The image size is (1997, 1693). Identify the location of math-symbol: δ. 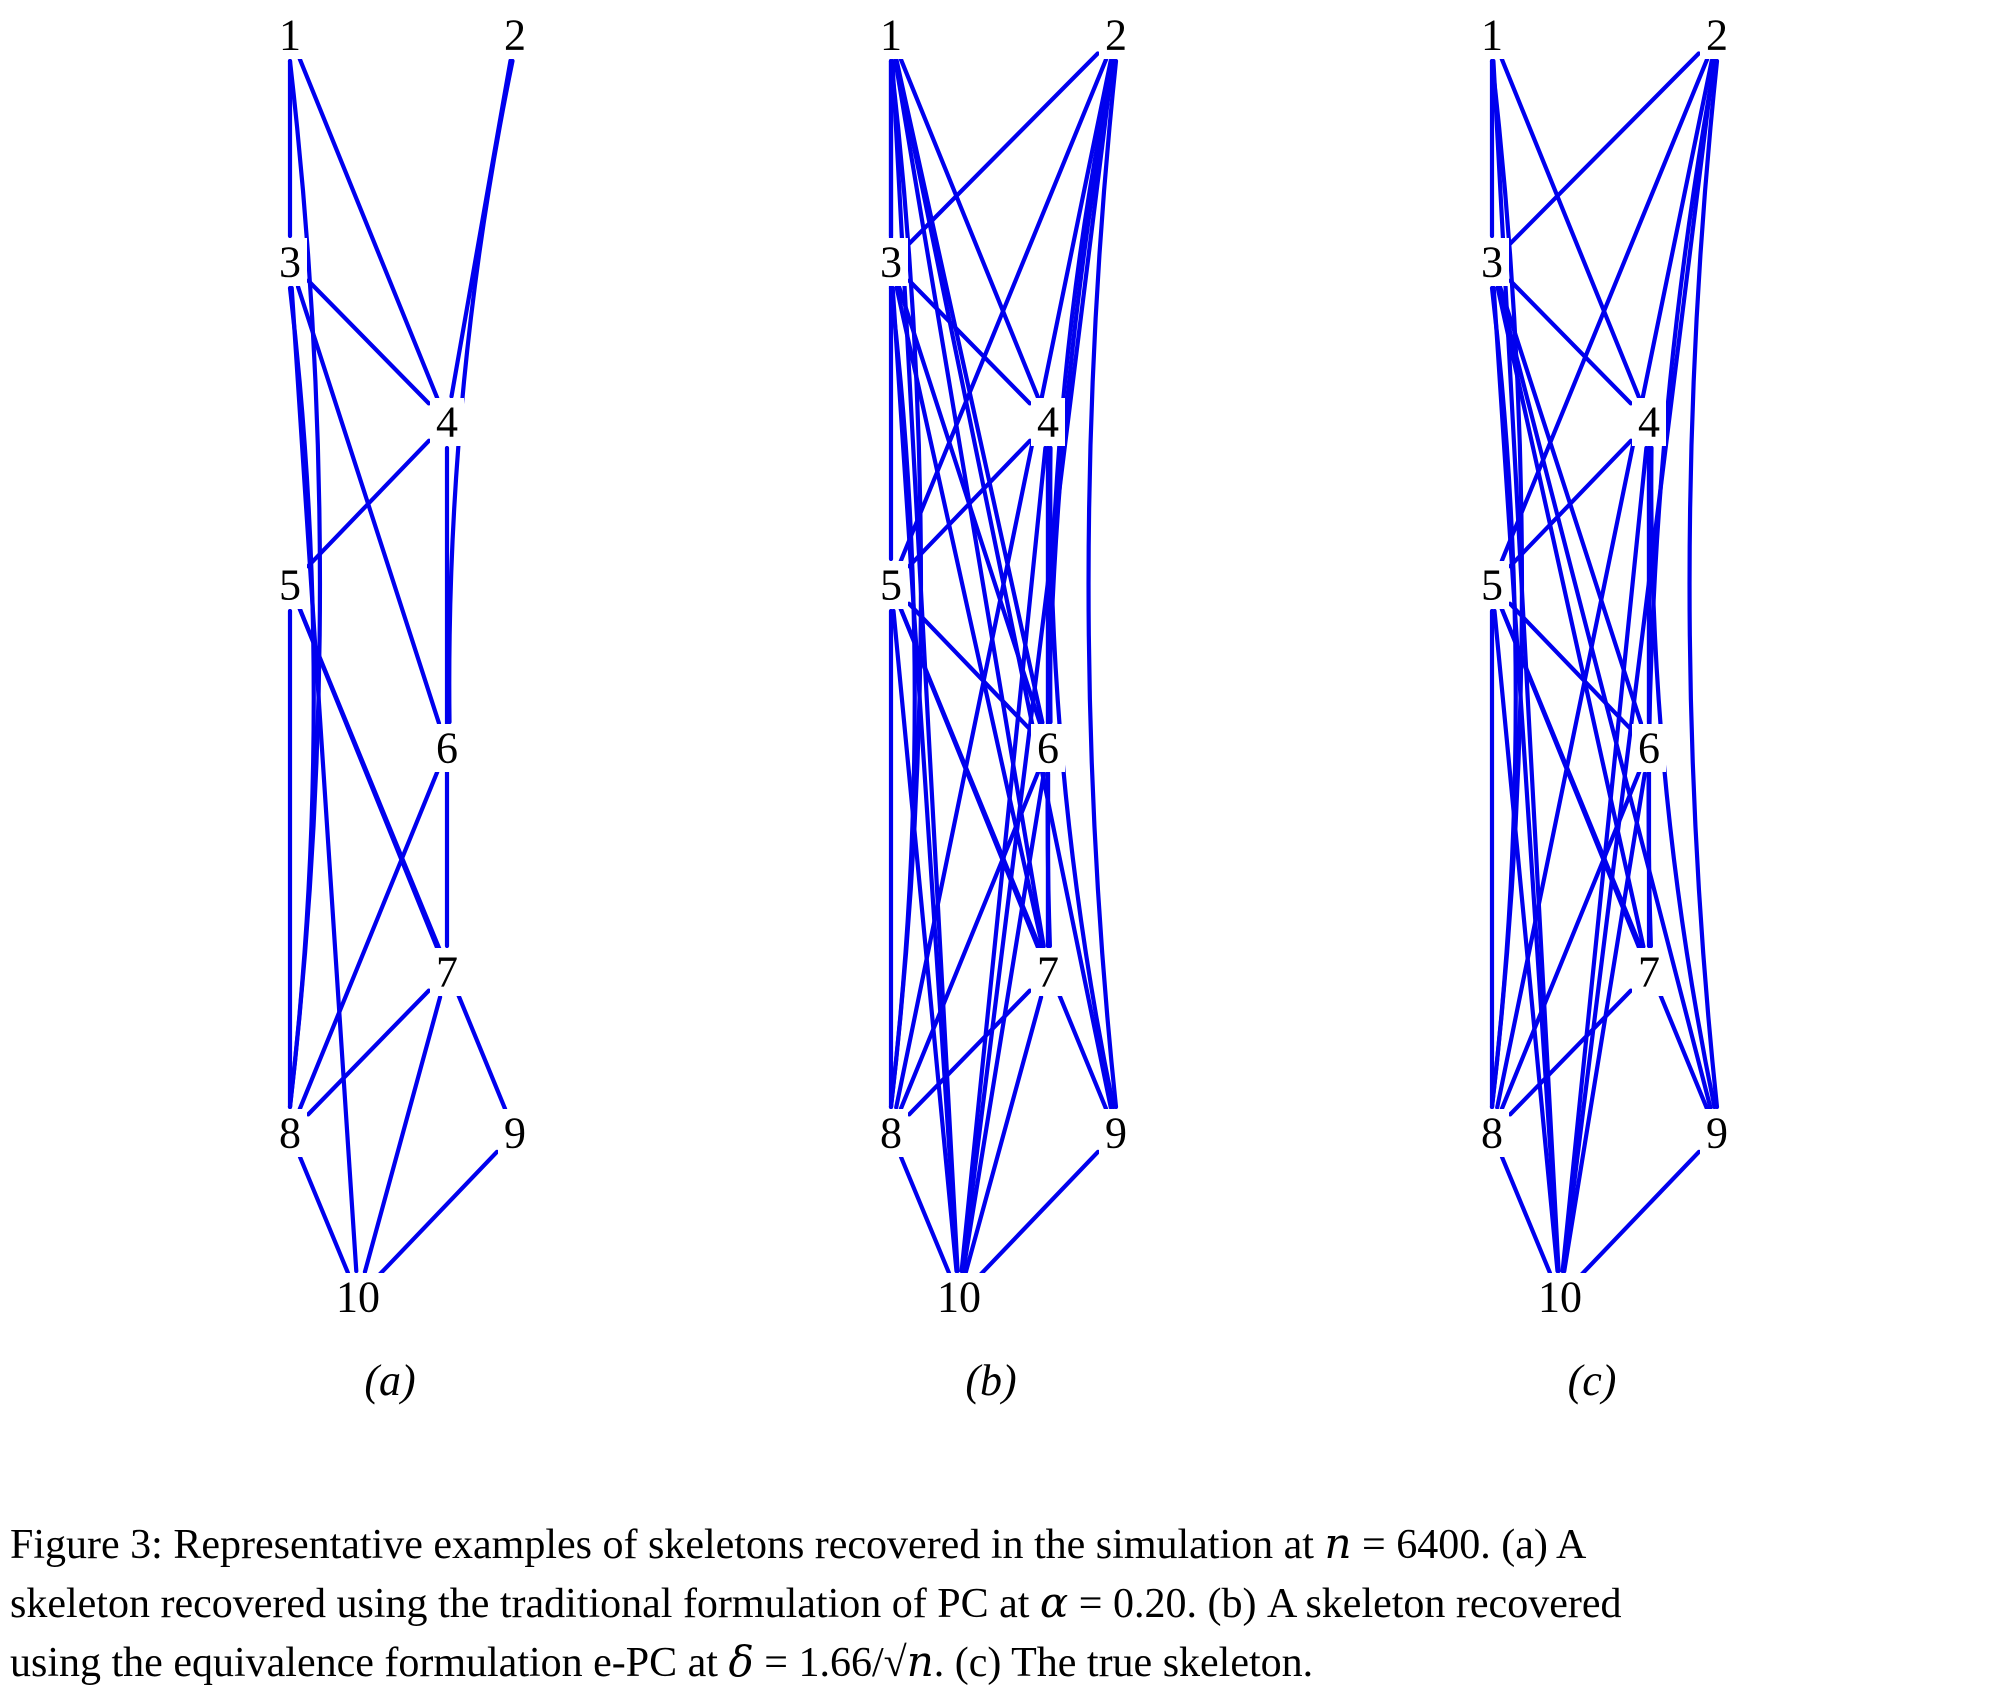
(741, 1661).